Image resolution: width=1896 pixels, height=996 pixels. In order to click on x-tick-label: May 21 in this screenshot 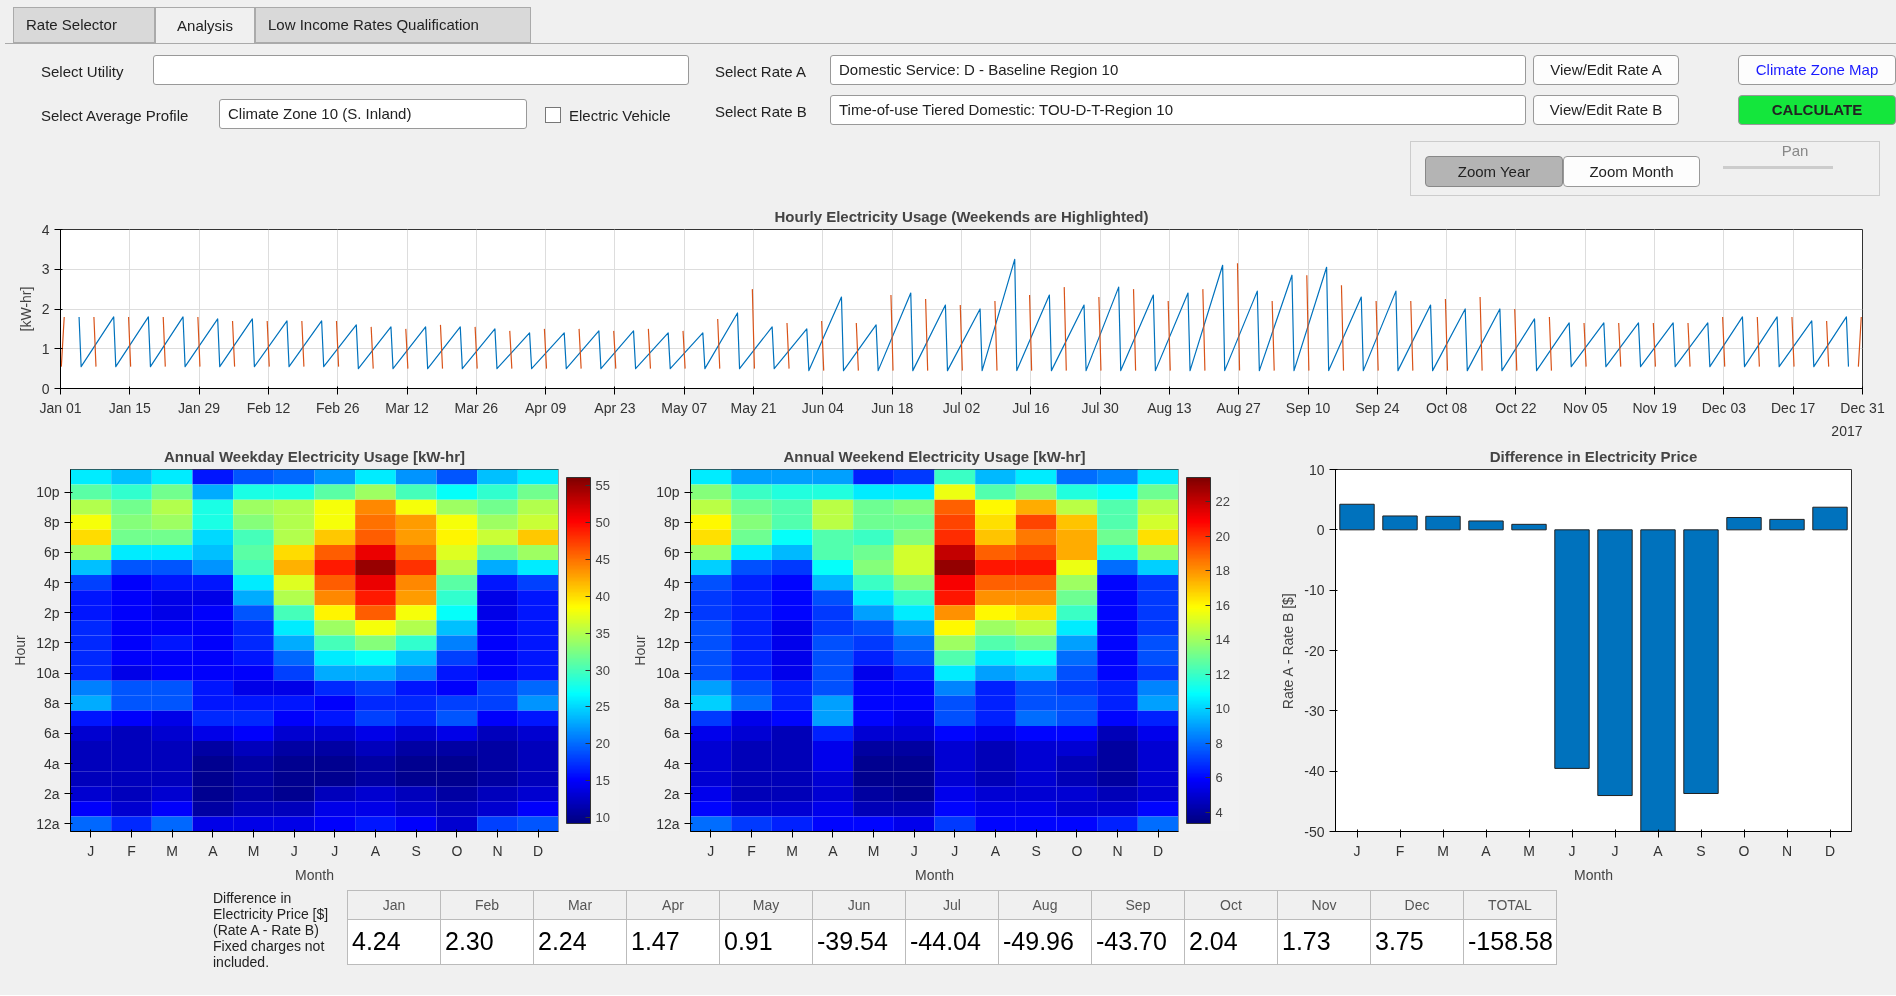, I will do `click(753, 407)`.